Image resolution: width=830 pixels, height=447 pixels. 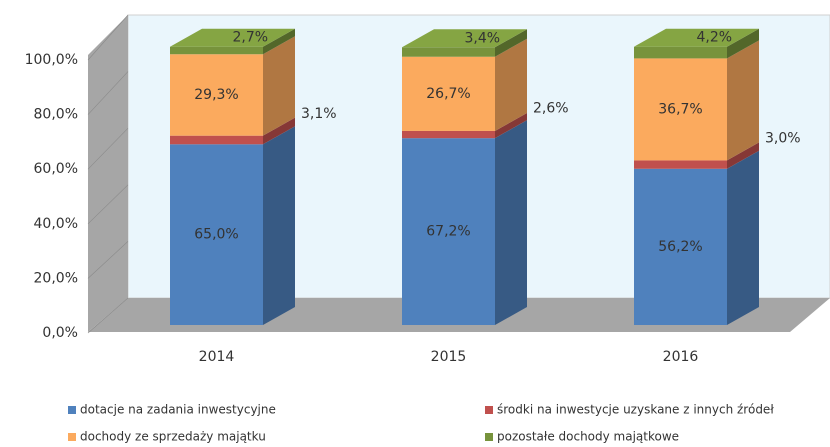 What do you see at coordinates (56, 169) in the screenshot?
I see `y-tick-label: 60,0%` at bounding box center [56, 169].